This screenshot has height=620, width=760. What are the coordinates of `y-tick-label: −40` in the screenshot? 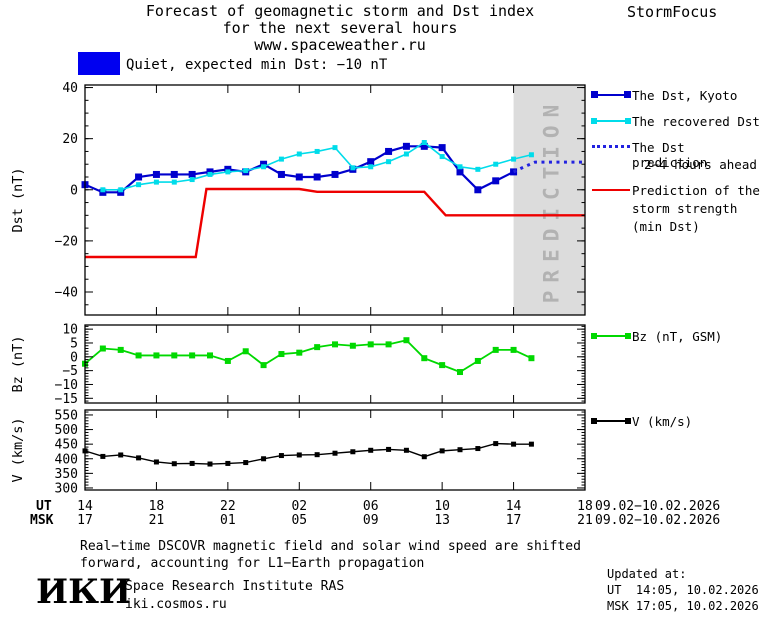 It's located at (66, 293).